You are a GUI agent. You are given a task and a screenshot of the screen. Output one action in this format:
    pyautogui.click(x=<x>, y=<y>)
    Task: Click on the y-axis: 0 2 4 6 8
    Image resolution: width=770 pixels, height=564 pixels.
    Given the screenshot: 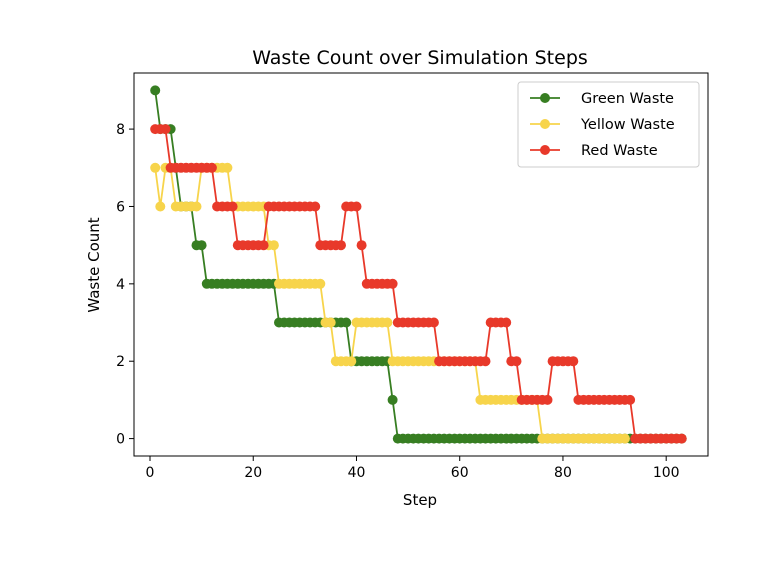 What is the action you would take?
    pyautogui.click(x=125, y=285)
    